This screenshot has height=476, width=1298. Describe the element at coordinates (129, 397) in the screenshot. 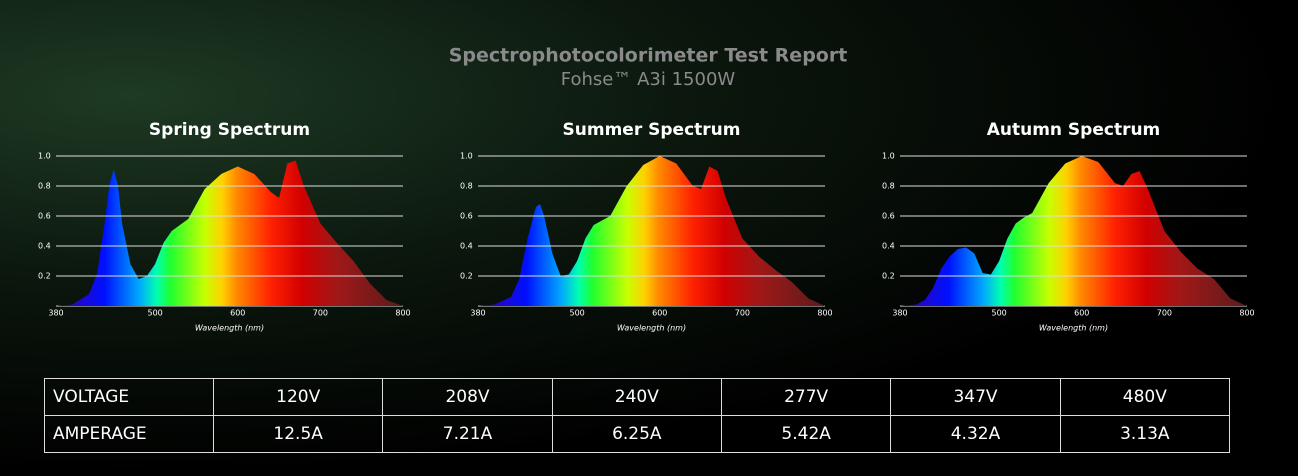

I see `row-header: VOLTAGE` at that location.